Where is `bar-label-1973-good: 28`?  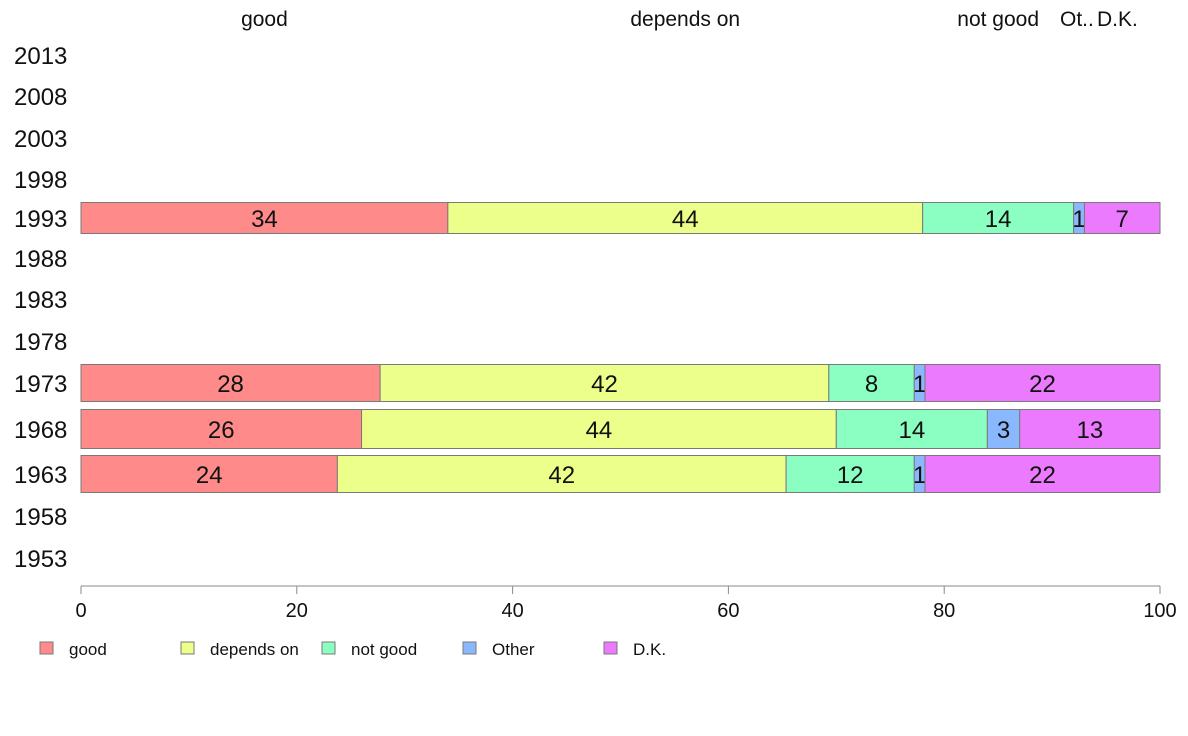
bar-label-1973-good: 28 is located at coordinates (230, 384).